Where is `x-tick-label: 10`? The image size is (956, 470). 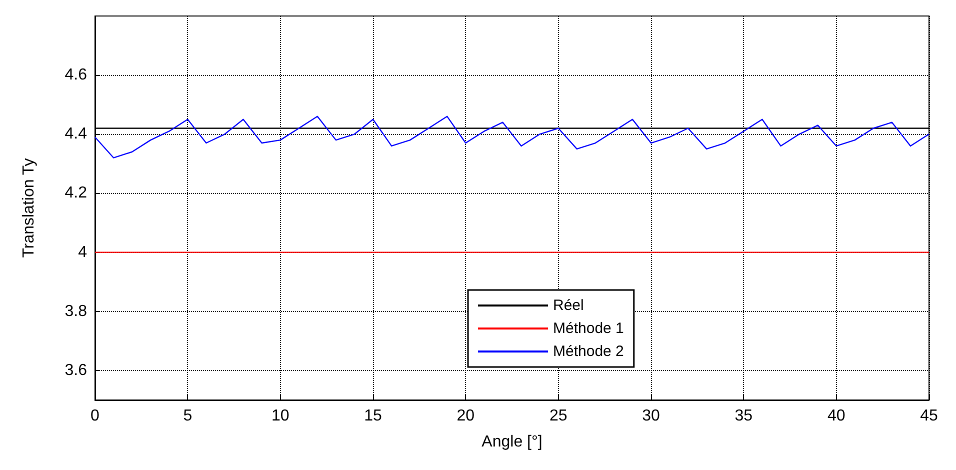 x-tick-label: 10 is located at coordinates (280, 416).